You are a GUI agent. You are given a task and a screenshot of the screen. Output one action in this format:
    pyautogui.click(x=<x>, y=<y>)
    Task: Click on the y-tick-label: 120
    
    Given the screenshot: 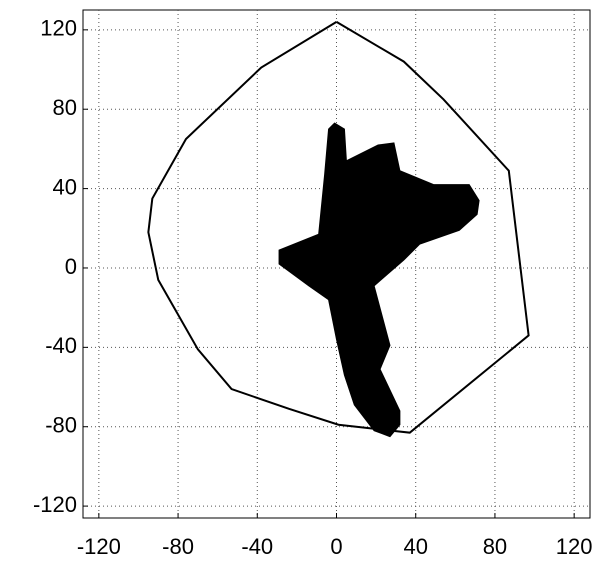 What is the action you would take?
    pyautogui.click(x=58, y=28)
    